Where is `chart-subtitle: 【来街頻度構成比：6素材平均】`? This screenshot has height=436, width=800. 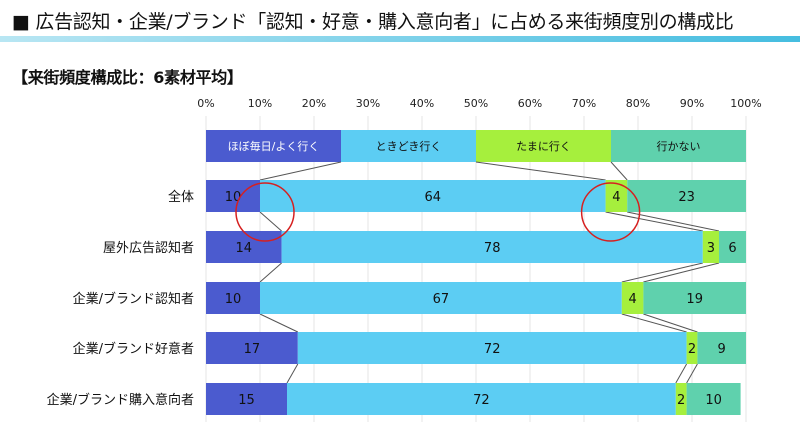
chart-subtitle: 【来街頻度構成比：6素材平均】 is located at coordinates (127, 77).